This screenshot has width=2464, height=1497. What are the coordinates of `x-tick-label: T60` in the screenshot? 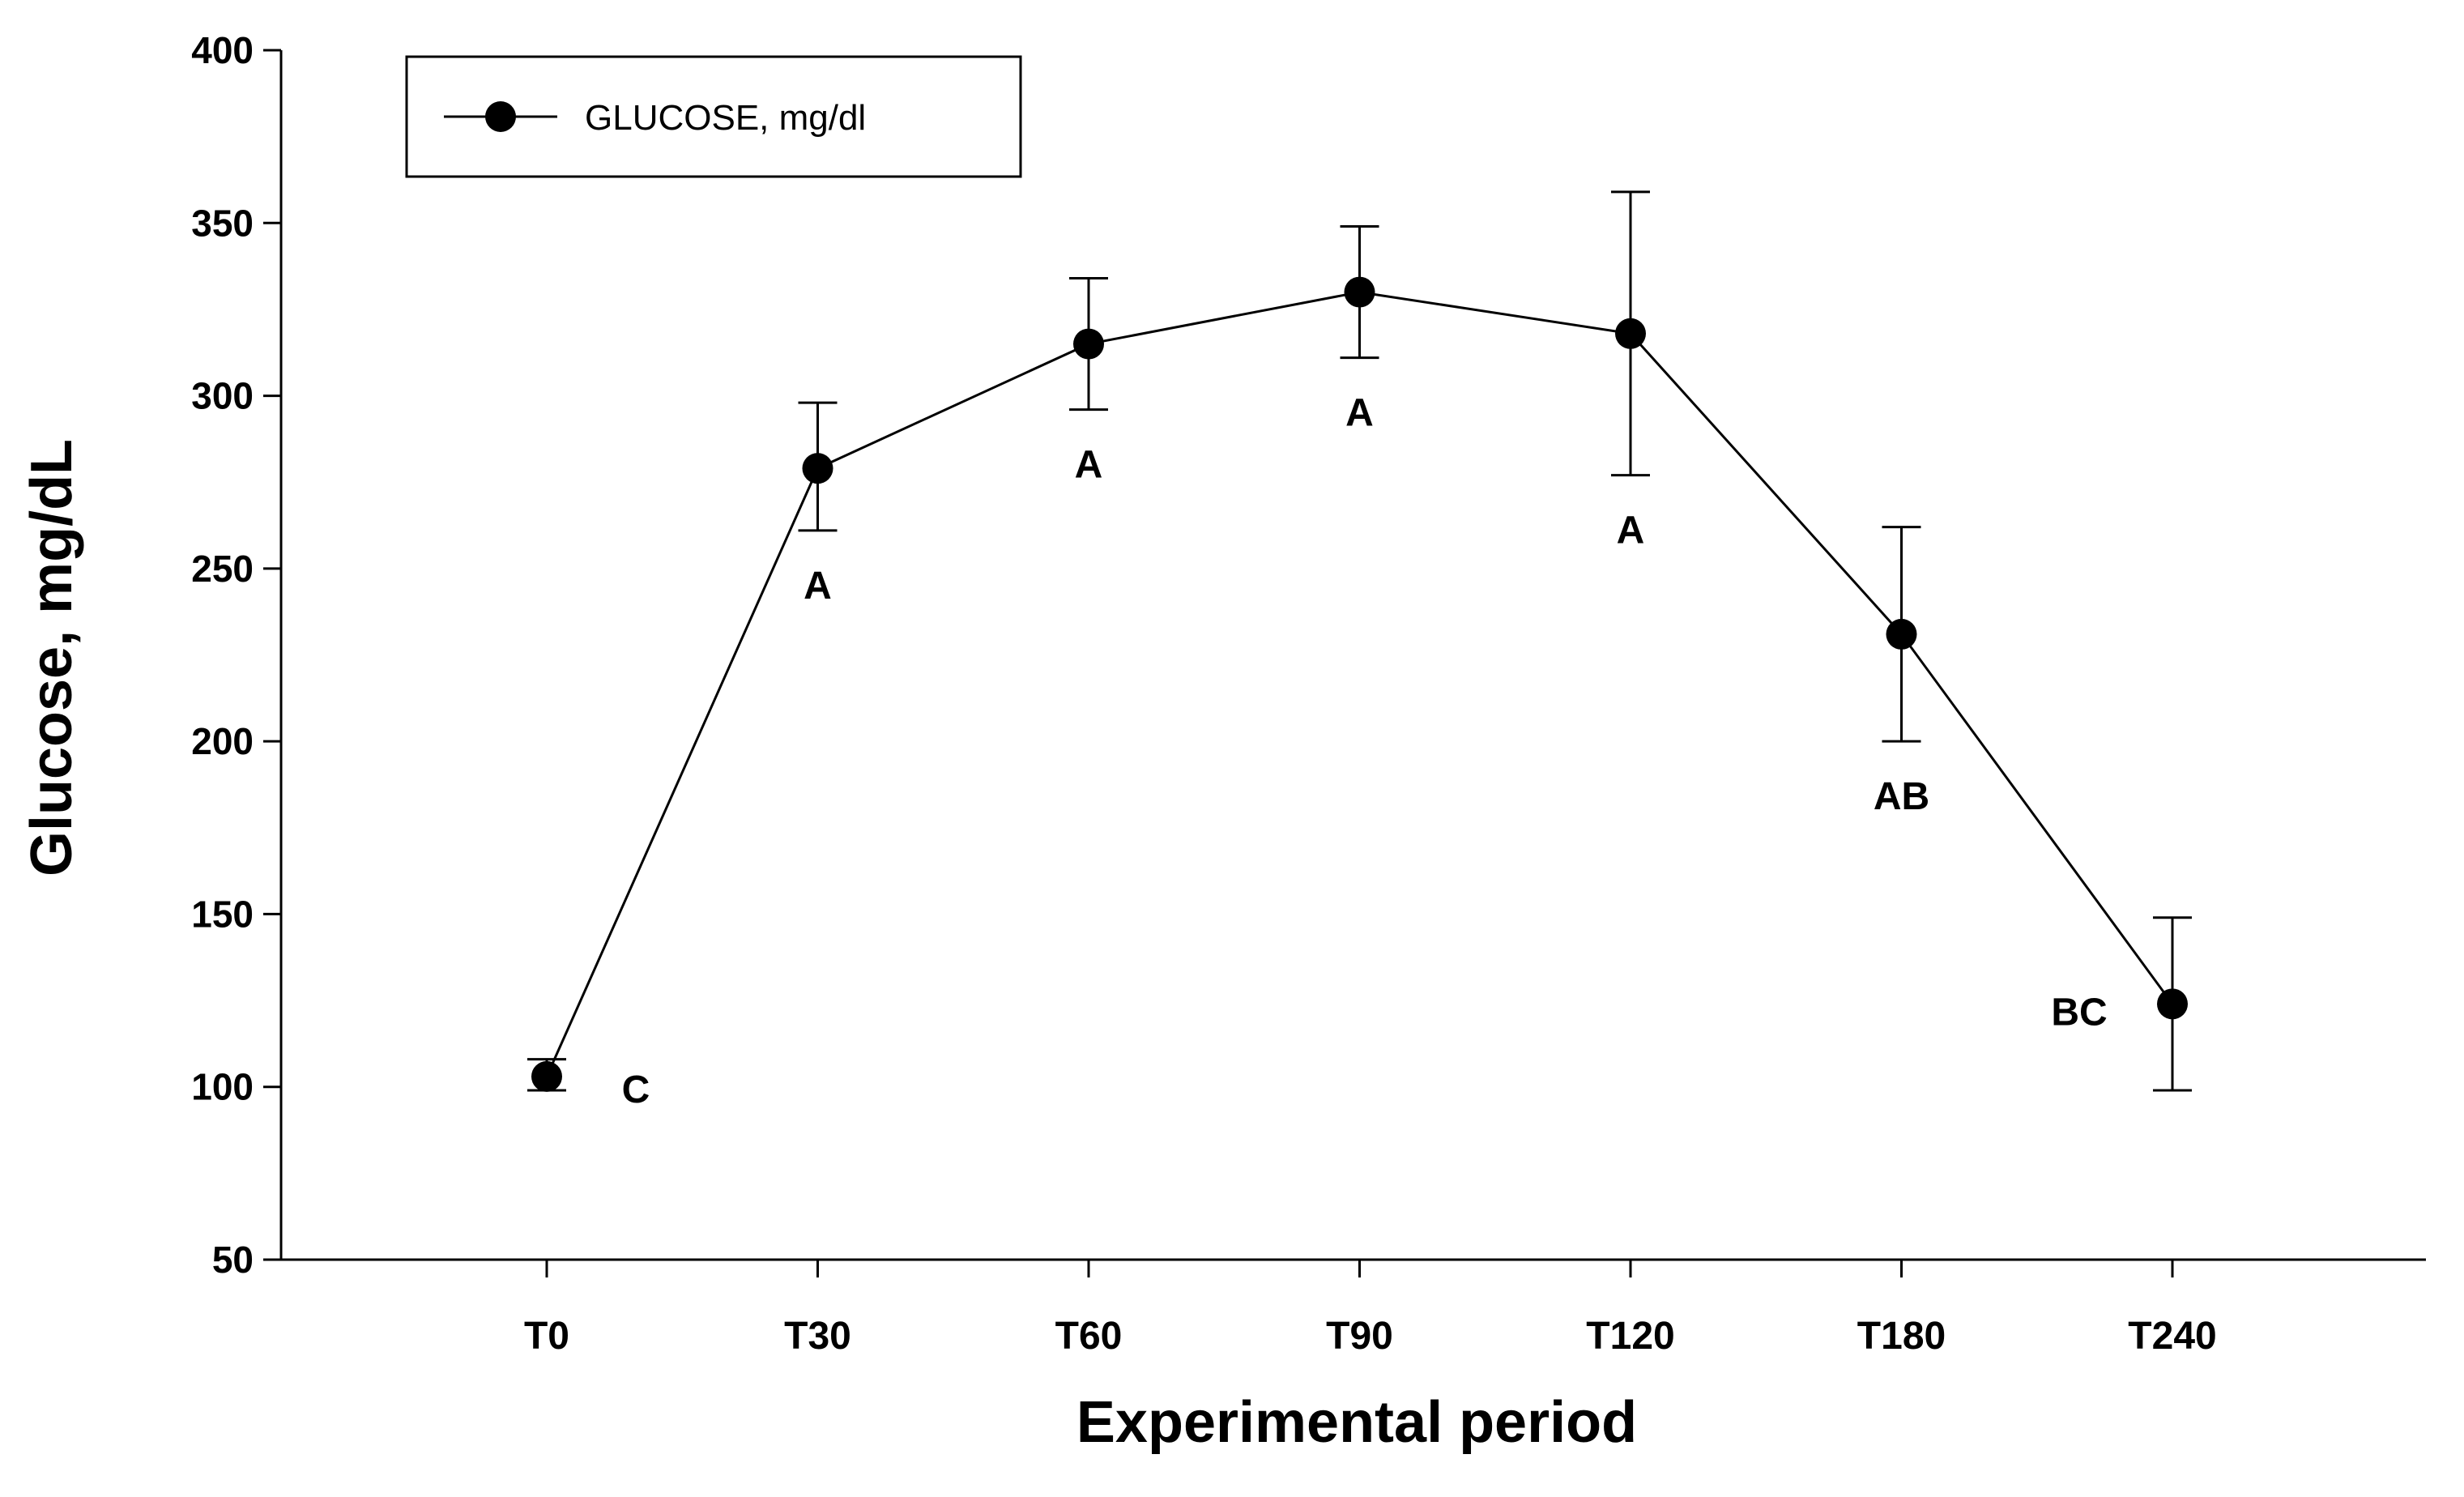 It's located at (1089, 1336).